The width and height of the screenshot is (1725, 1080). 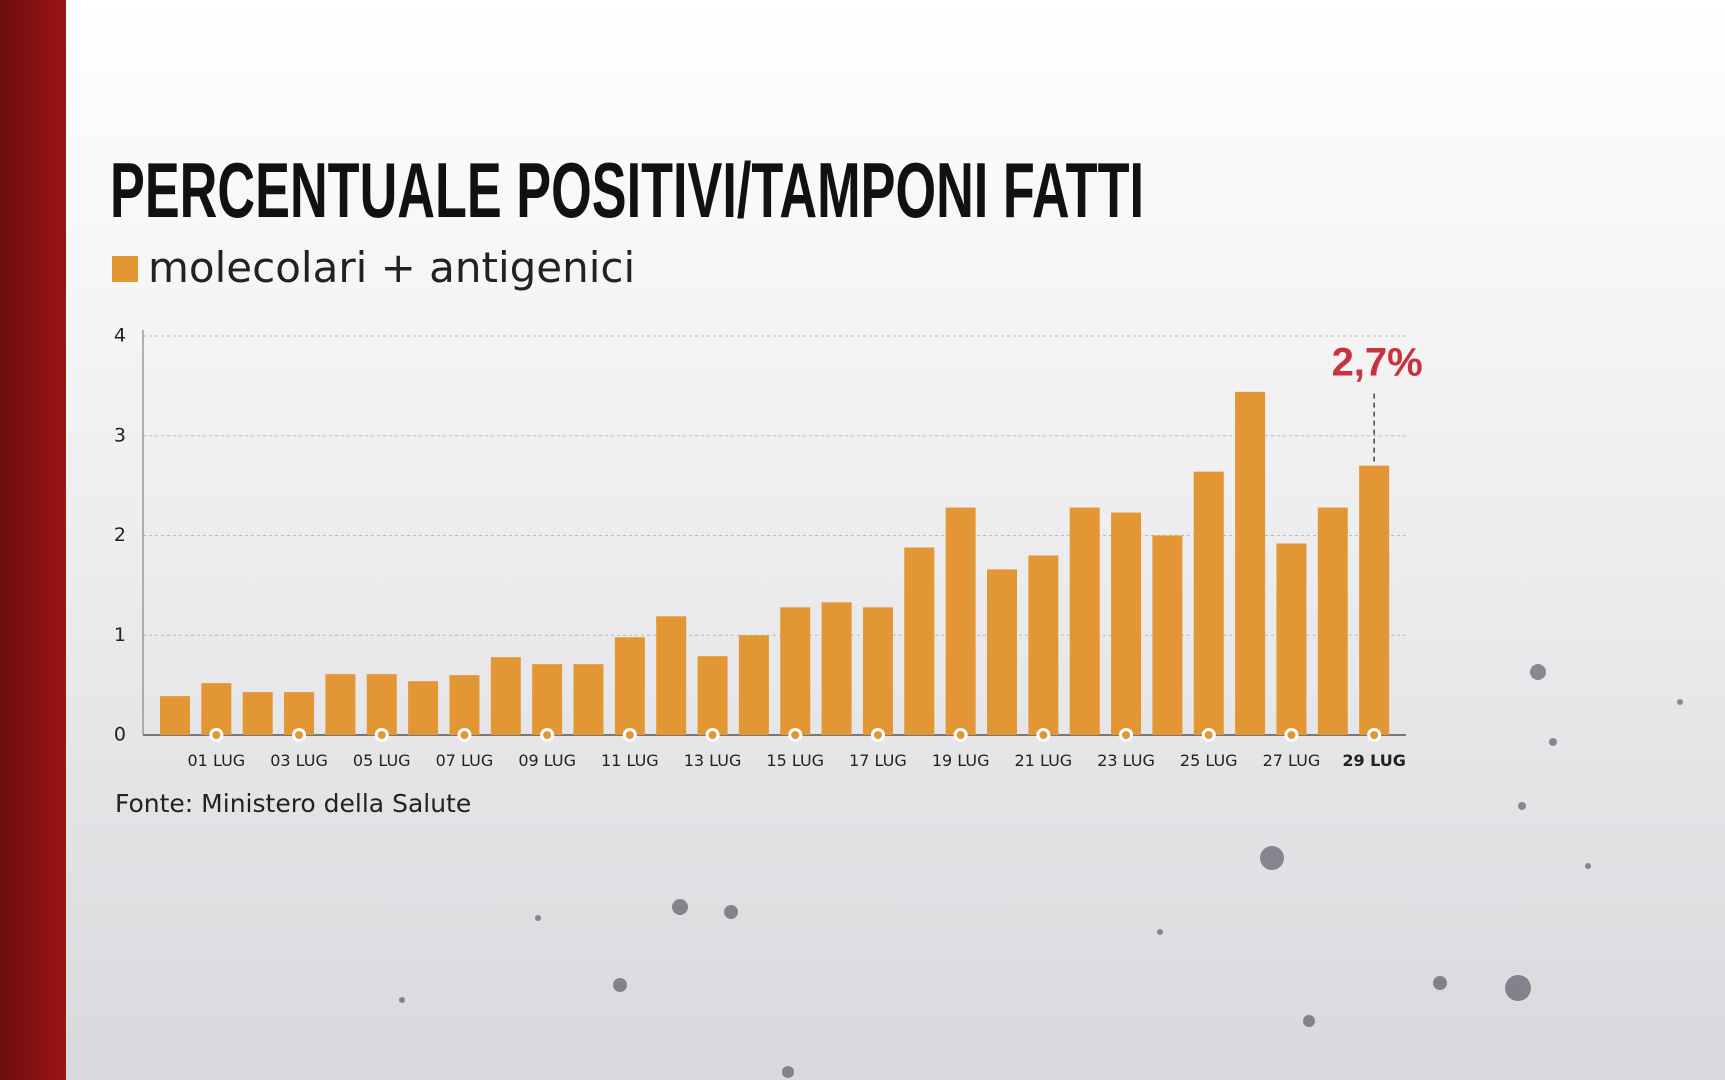 I want to click on side-stripe, so click(x=33, y=540).